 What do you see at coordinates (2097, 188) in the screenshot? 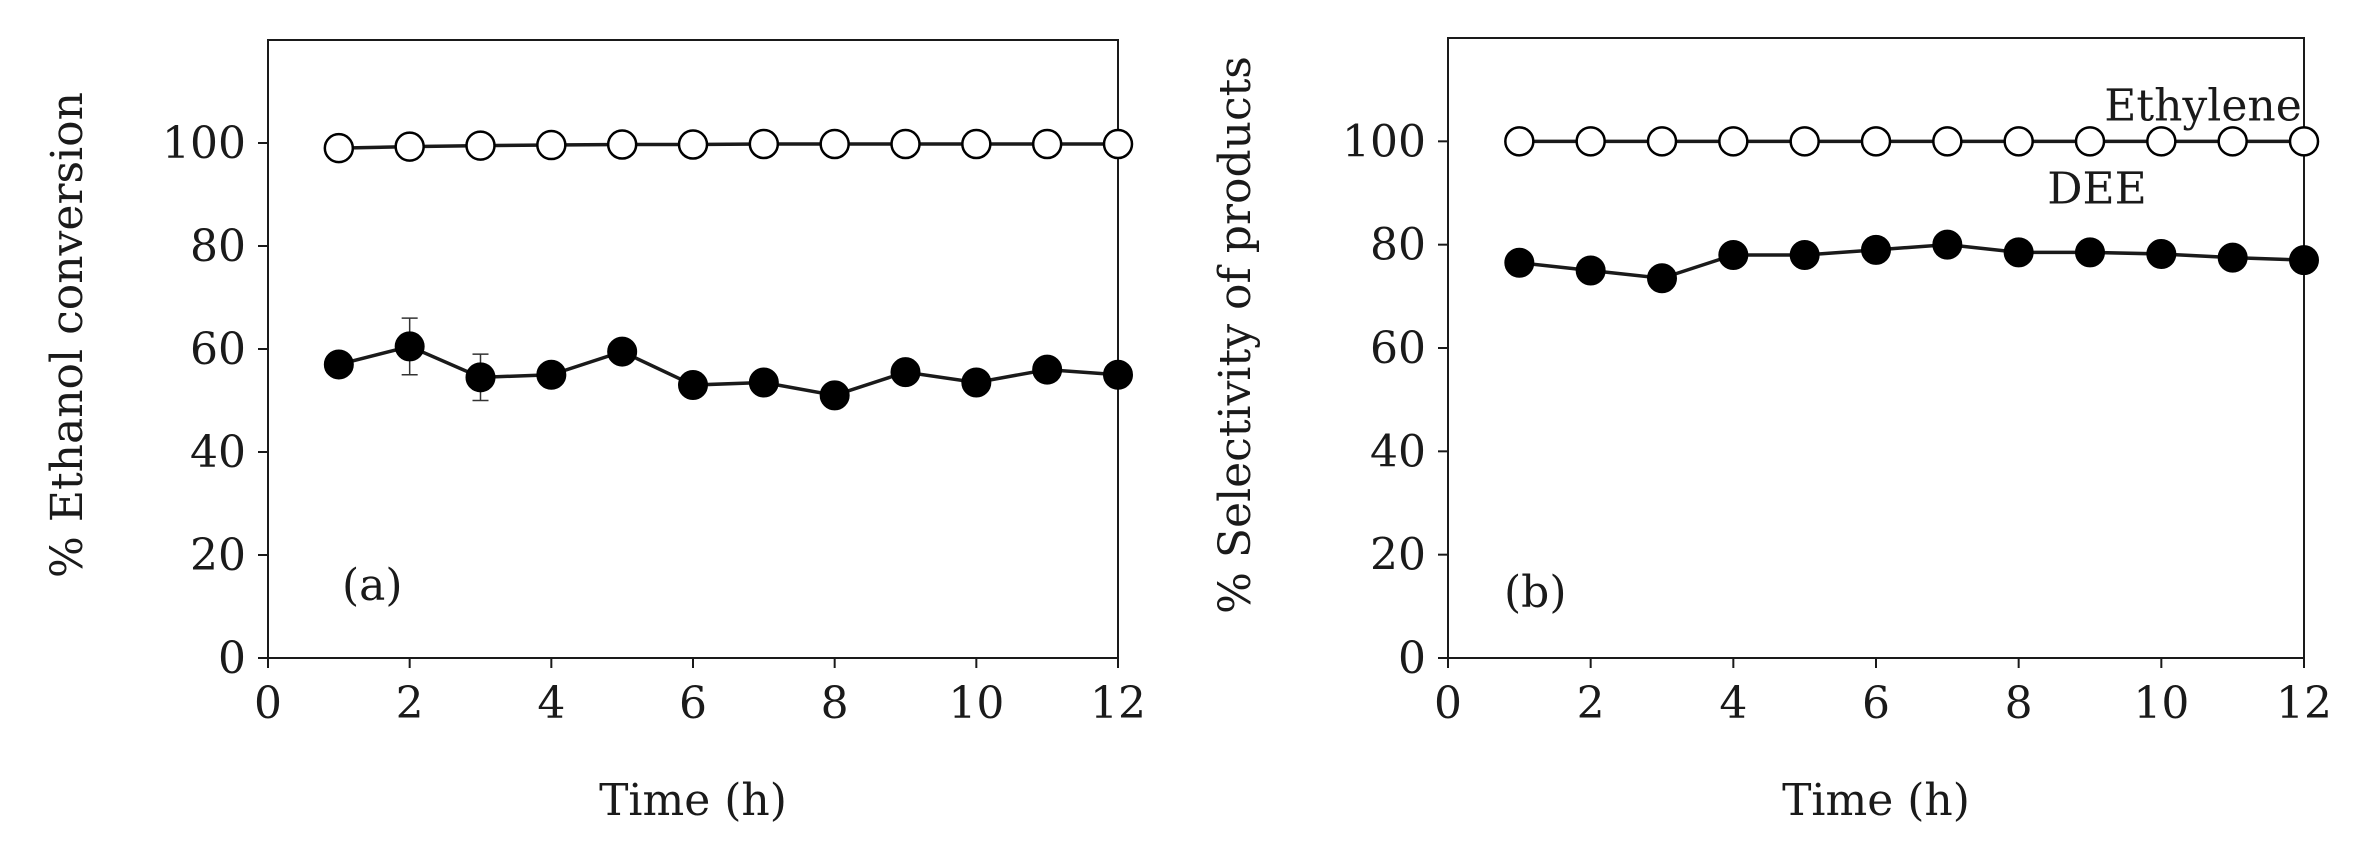
I see `panel-b-annotation: DEE` at bounding box center [2097, 188].